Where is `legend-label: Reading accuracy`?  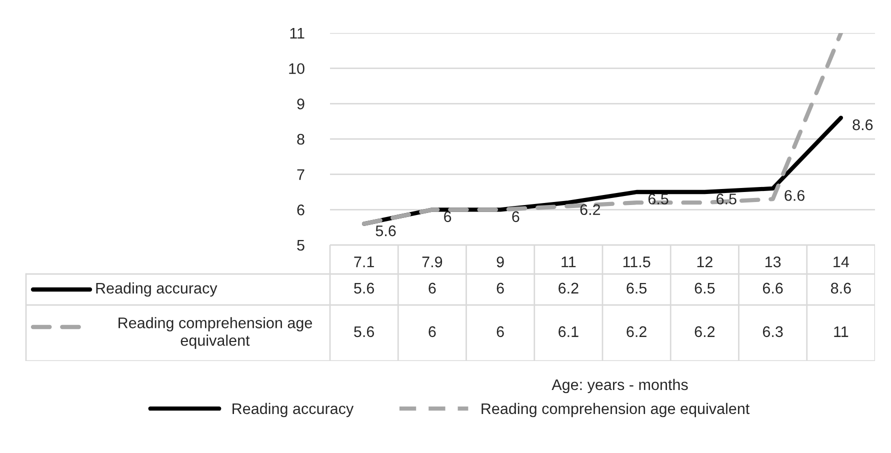 legend-label: Reading accuracy is located at coordinates (157, 289).